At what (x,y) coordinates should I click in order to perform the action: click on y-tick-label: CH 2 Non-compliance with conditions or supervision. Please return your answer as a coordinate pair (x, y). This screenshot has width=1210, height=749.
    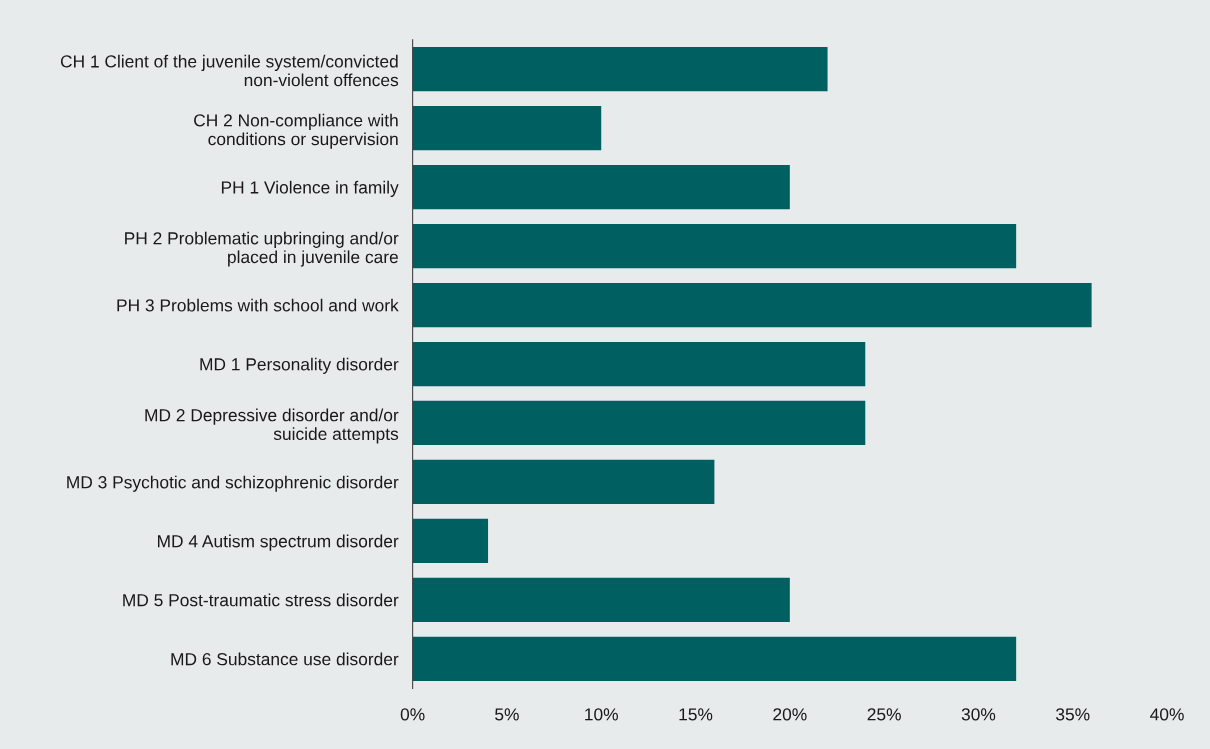
    Looking at the image, I should click on (296, 131).